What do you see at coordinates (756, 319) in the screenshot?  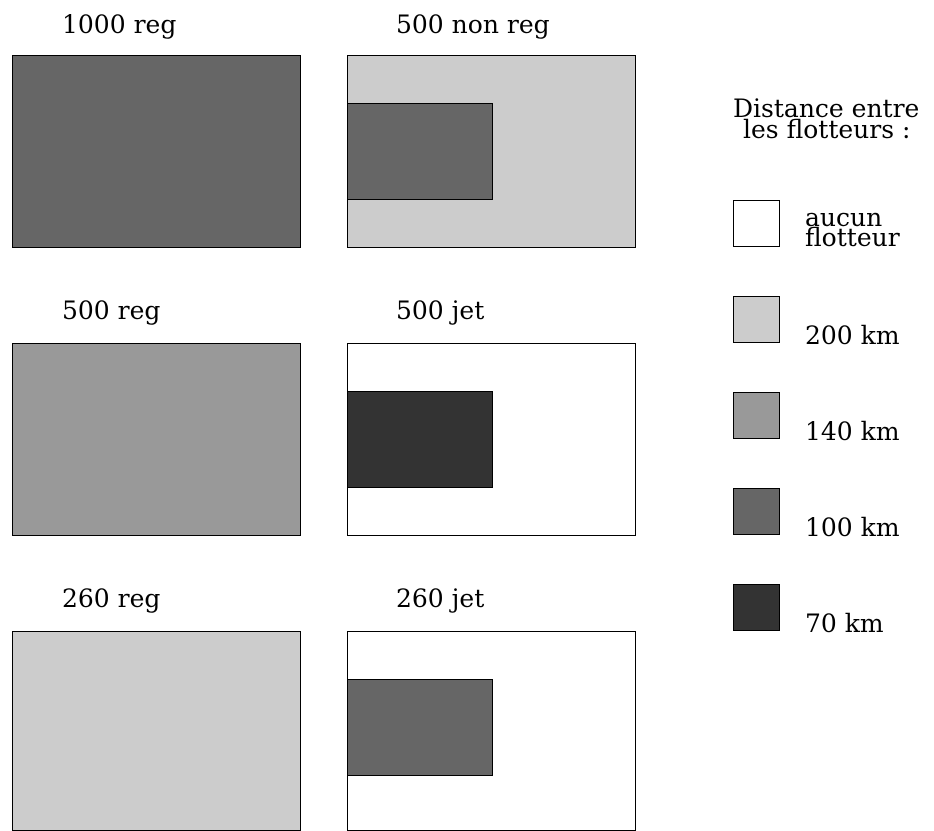 I see `legend-swatch-200km` at bounding box center [756, 319].